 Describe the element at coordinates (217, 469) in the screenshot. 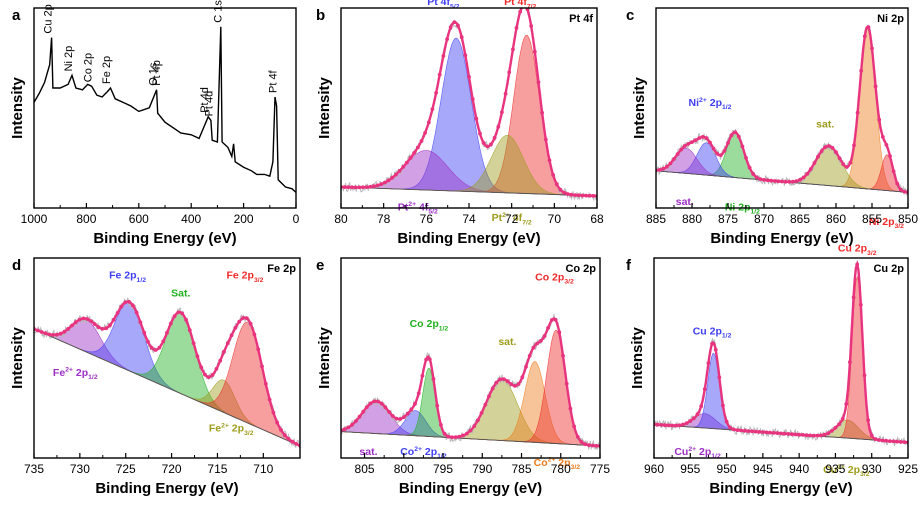

I see `x-tick-label: 715` at that location.